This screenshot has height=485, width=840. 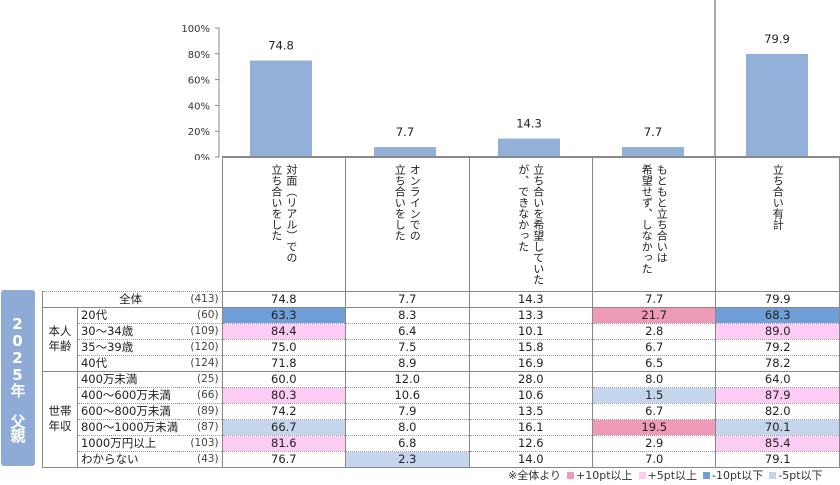 What do you see at coordinates (415, 202) in the screenshot?
I see `header-line: オンラインでの` at bounding box center [415, 202].